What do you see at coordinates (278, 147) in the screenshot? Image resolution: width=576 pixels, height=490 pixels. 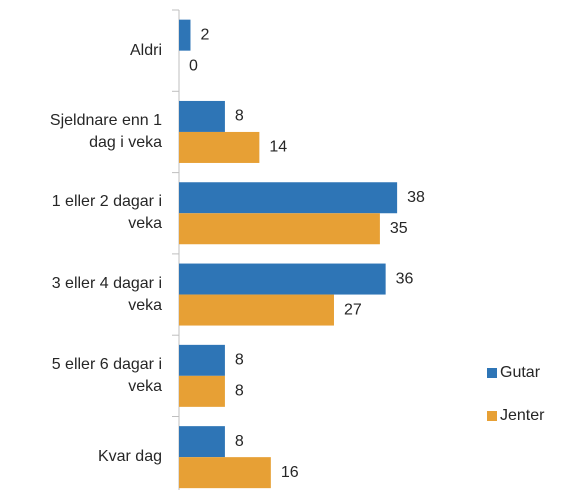 I see `data-label: 14` at bounding box center [278, 147].